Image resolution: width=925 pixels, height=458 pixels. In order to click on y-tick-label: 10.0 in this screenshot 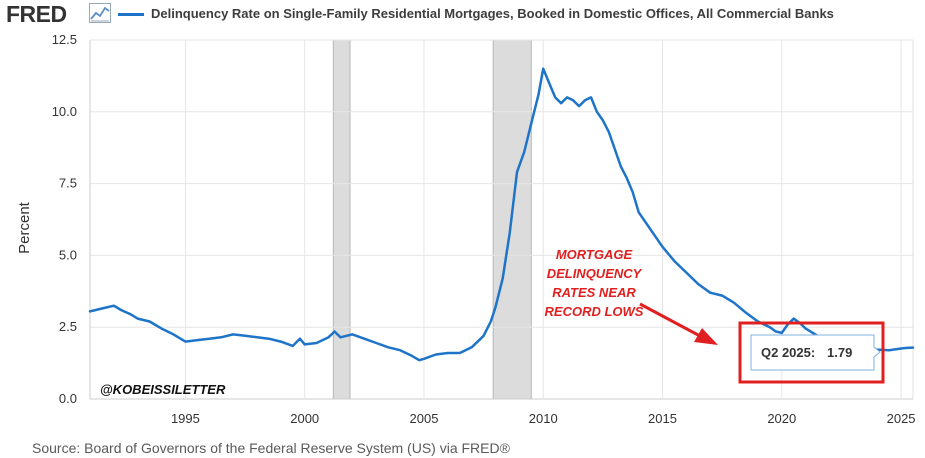, I will do `click(64, 111)`.